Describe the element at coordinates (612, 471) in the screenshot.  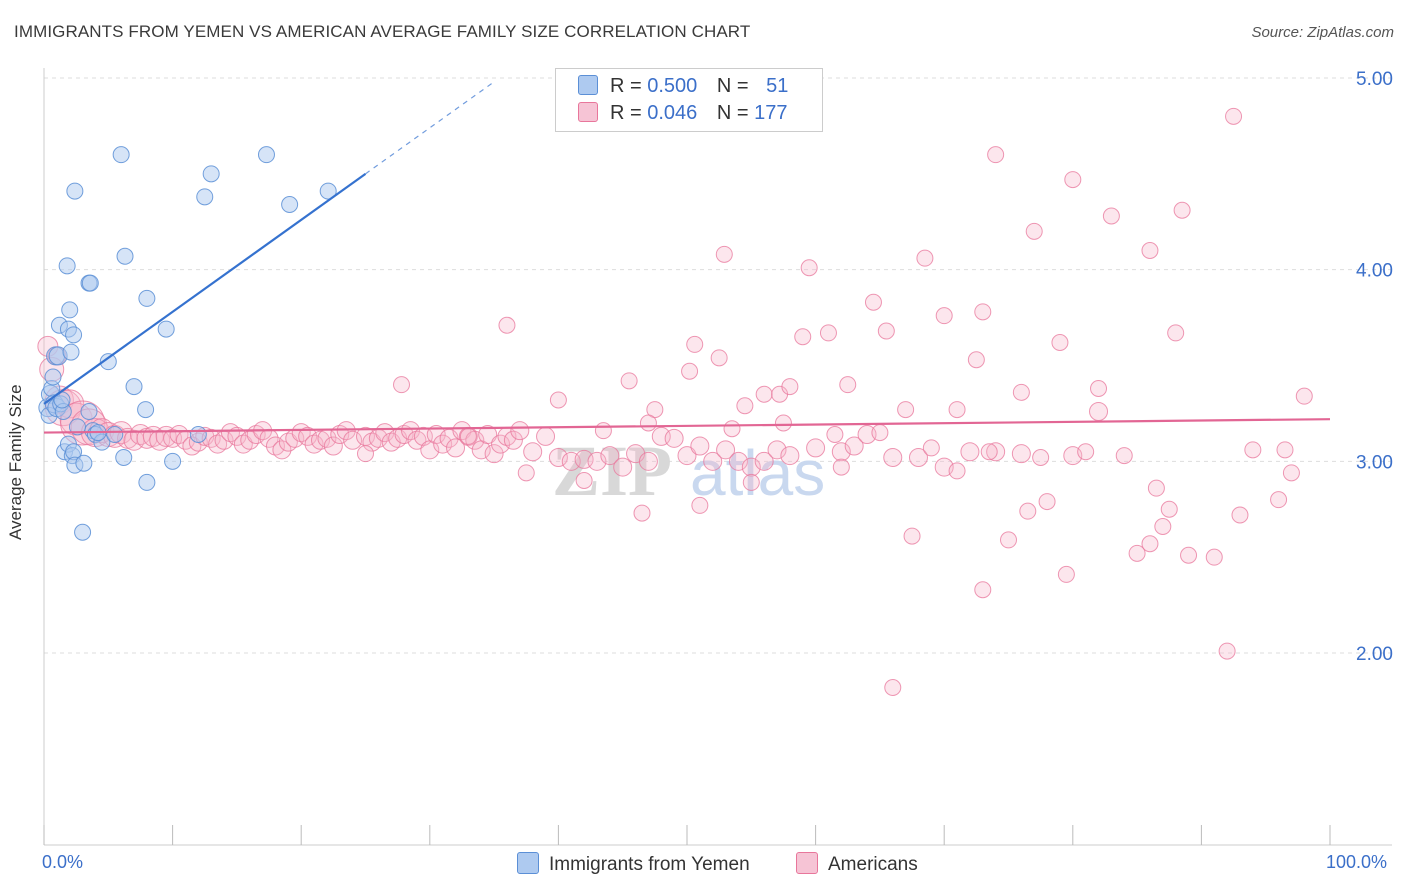
I see `watermark-zip: ZIP` at that location.